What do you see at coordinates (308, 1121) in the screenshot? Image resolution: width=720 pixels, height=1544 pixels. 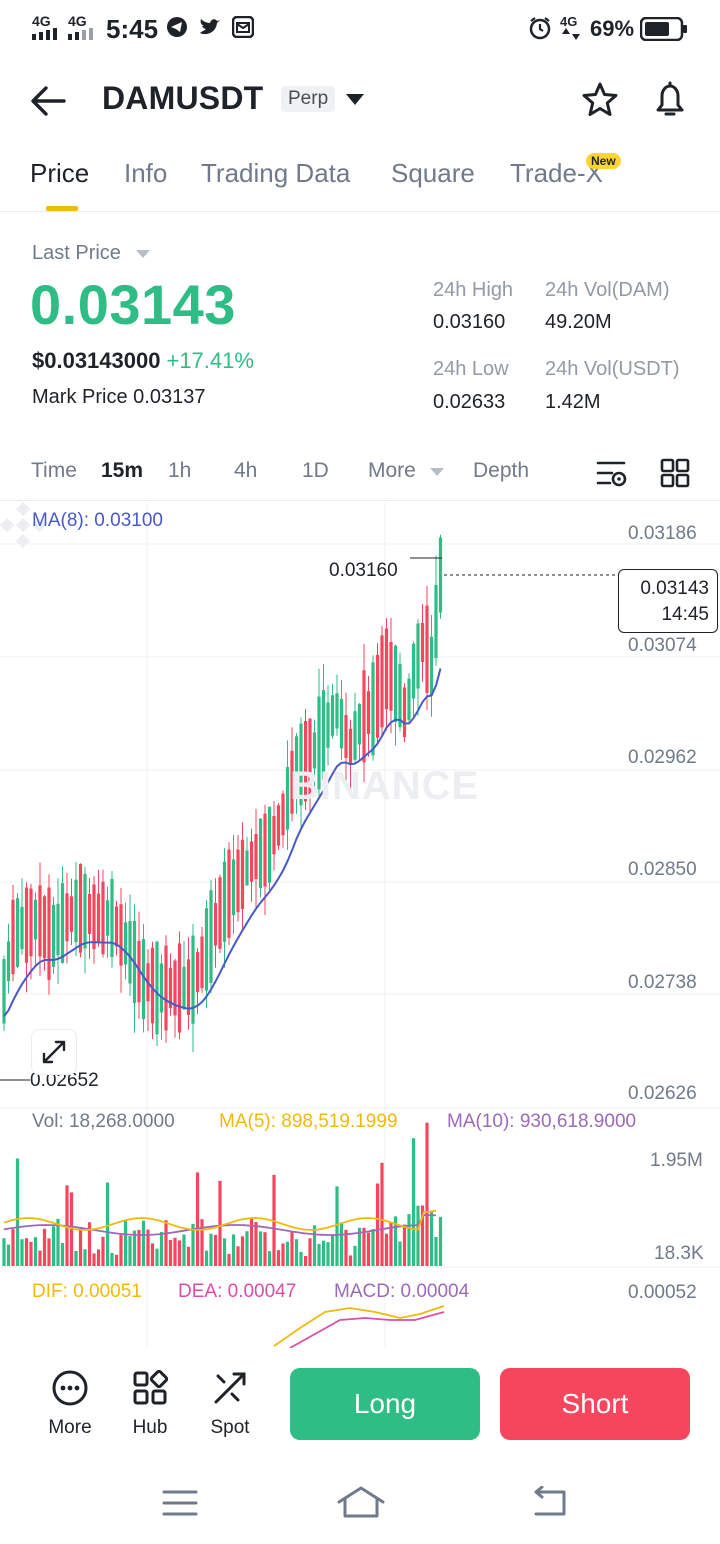 I see `volume-ma5-label: MA(5): 898,519.1999` at bounding box center [308, 1121].